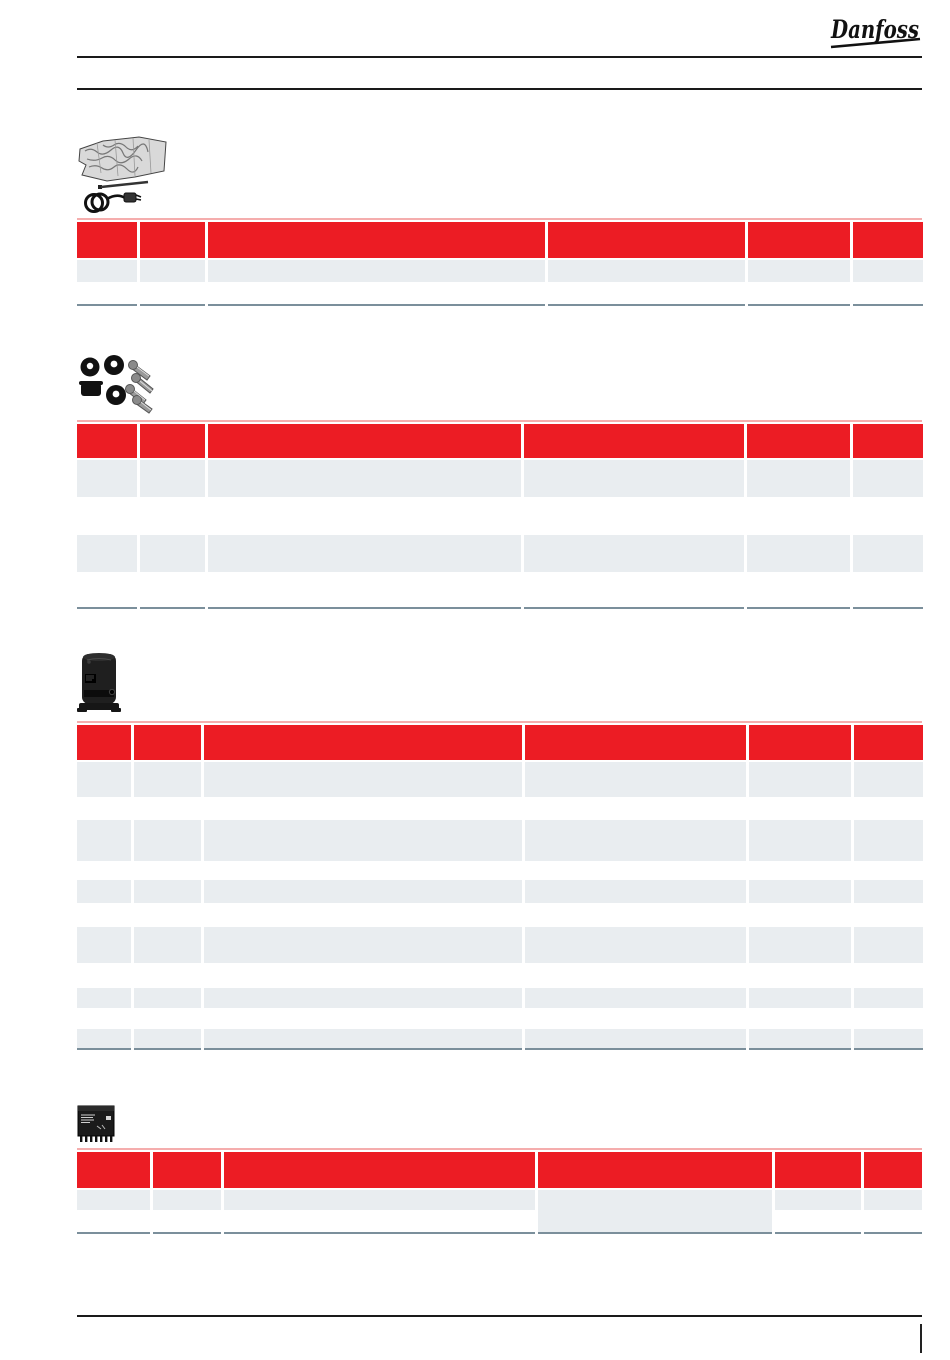  What do you see at coordinates (499, 1316) in the screenshot?
I see `footer-rule` at bounding box center [499, 1316].